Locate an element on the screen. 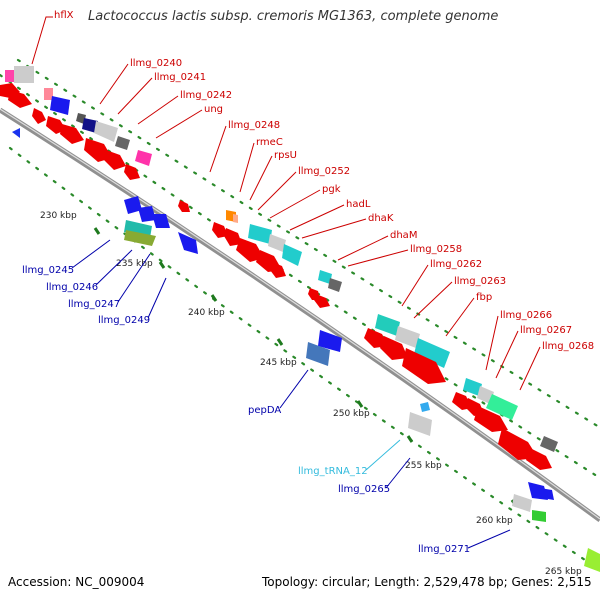 The height and width of the screenshot is (600, 600). kbp-label: 230 kbp is located at coordinates (58, 216).